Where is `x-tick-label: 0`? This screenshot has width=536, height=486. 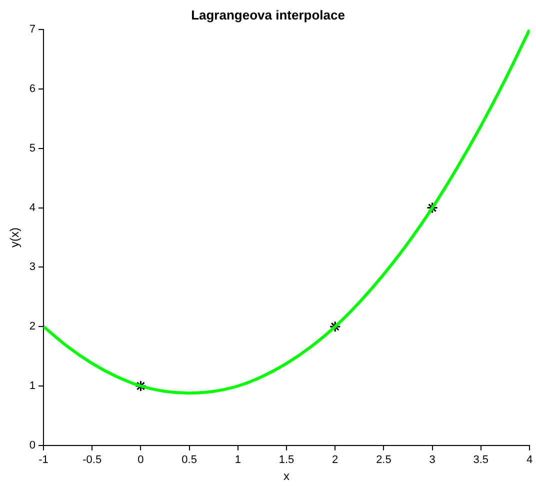
x-tick-label: 0 is located at coordinates (141, 460).